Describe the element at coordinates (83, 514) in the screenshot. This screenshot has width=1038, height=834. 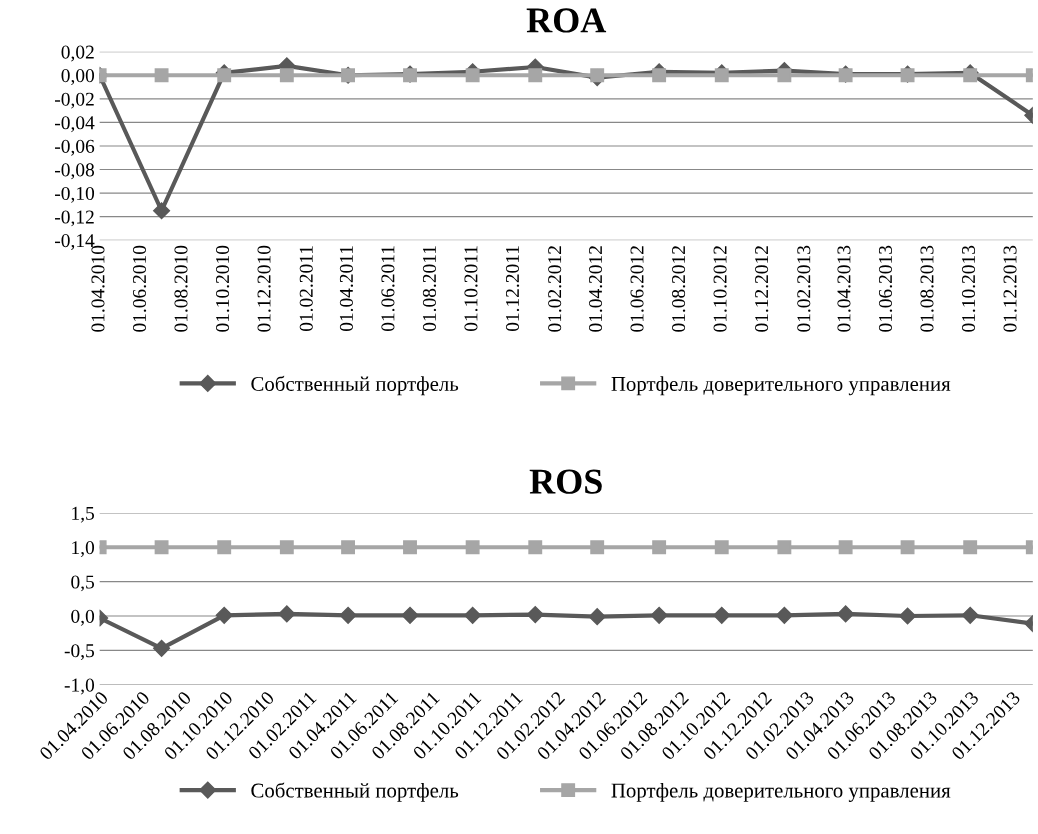
I see `y-tick-label: 1,5` at that location.